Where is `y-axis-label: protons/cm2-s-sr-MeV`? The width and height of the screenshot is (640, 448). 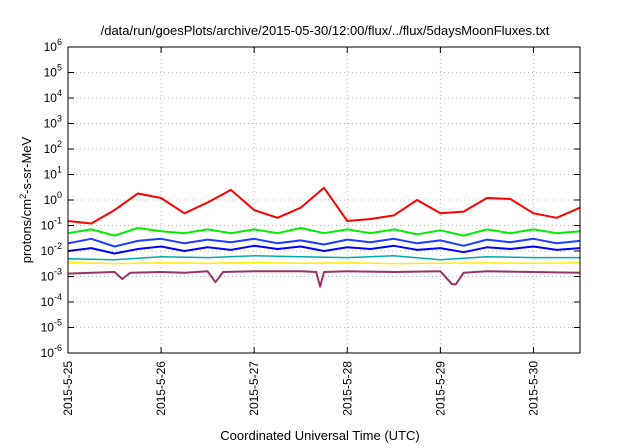 y-axis-label: protons/cm2-s-sr-MeV is located at coordinates (26, 199).